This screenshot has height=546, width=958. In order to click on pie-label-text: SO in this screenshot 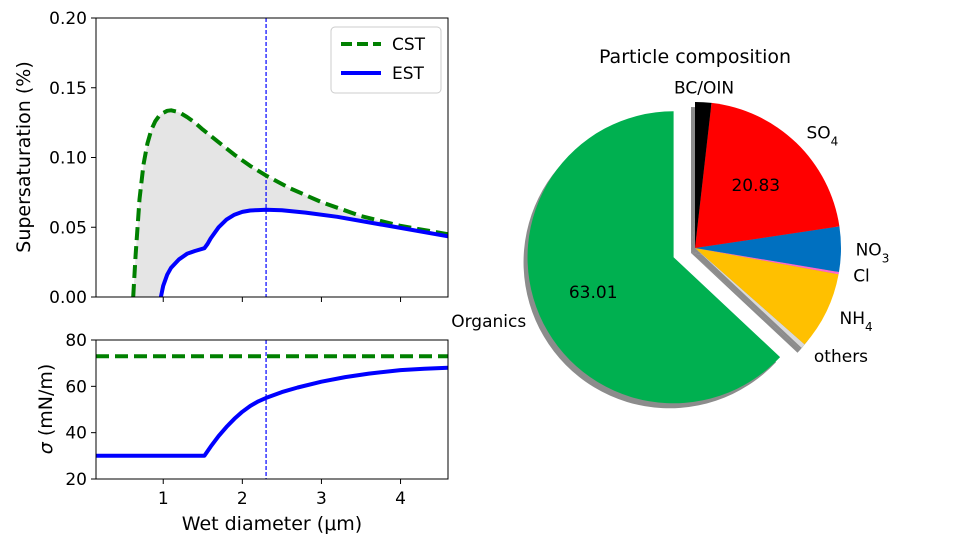, I will do `click(819, 133)`.